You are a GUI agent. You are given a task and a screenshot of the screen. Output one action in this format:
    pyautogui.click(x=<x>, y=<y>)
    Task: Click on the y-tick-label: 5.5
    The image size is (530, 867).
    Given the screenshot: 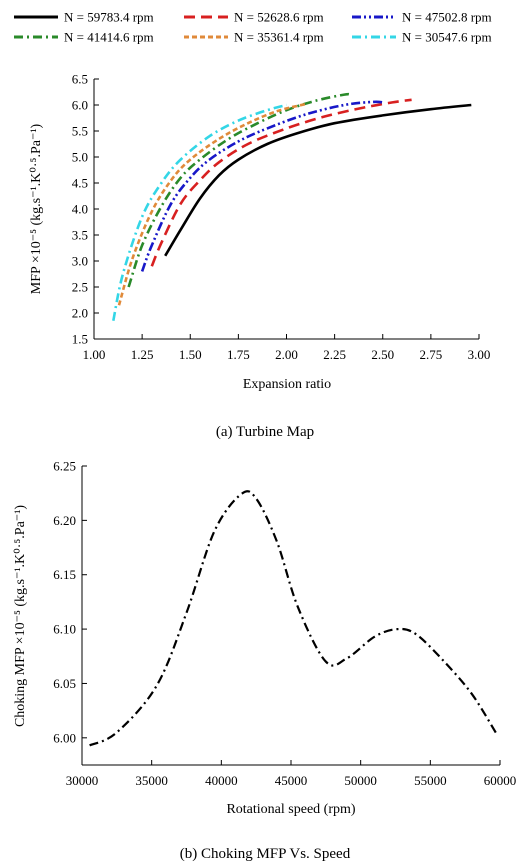 What is the action you would take?
    pyautogui.click(x=80, y=131)
    